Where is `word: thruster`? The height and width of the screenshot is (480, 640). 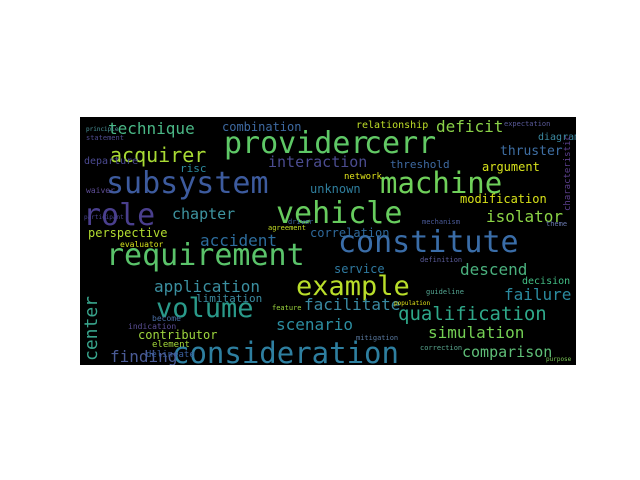
word: thruster is located at coordinates (531, 151).